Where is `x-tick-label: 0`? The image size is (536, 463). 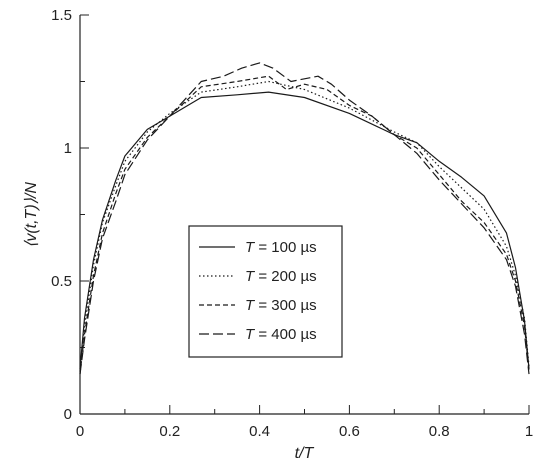 x-tick-label: 0 is located at coordinates (80, 431).